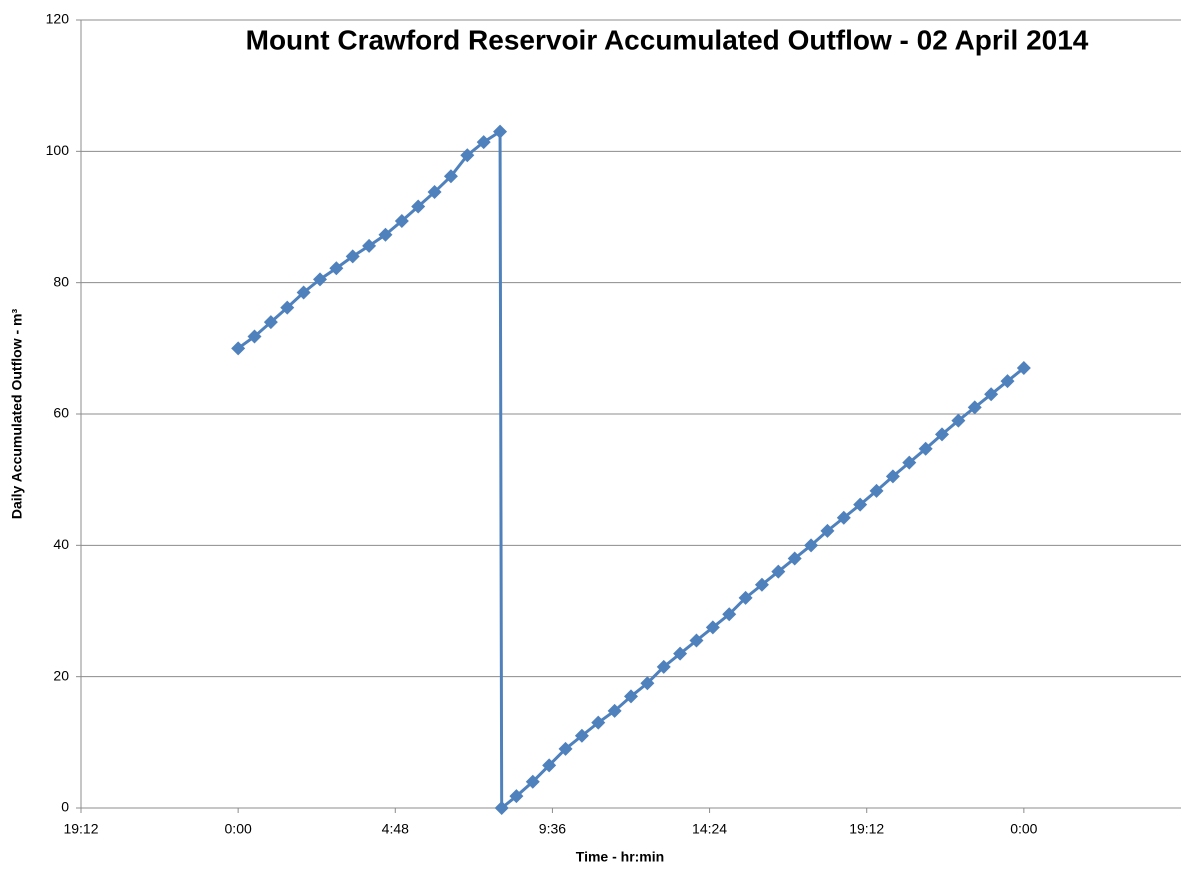 The image size is (1182, 872). I want to click on y-tick-label: 20, so click(61, 675).